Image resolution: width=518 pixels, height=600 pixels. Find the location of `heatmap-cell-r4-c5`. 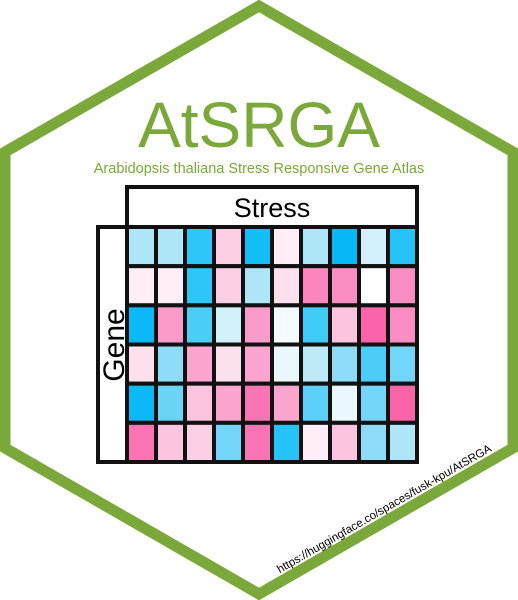

heatmap-cell-r4-c5 is located at coordinates (257, 364).